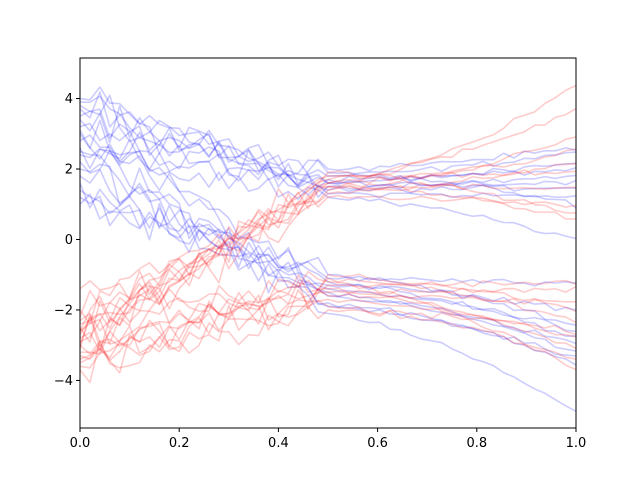  Describe the element at coordinates (576, 443) in the screenshot. I see `x-tick-label: 1.0` at that location.